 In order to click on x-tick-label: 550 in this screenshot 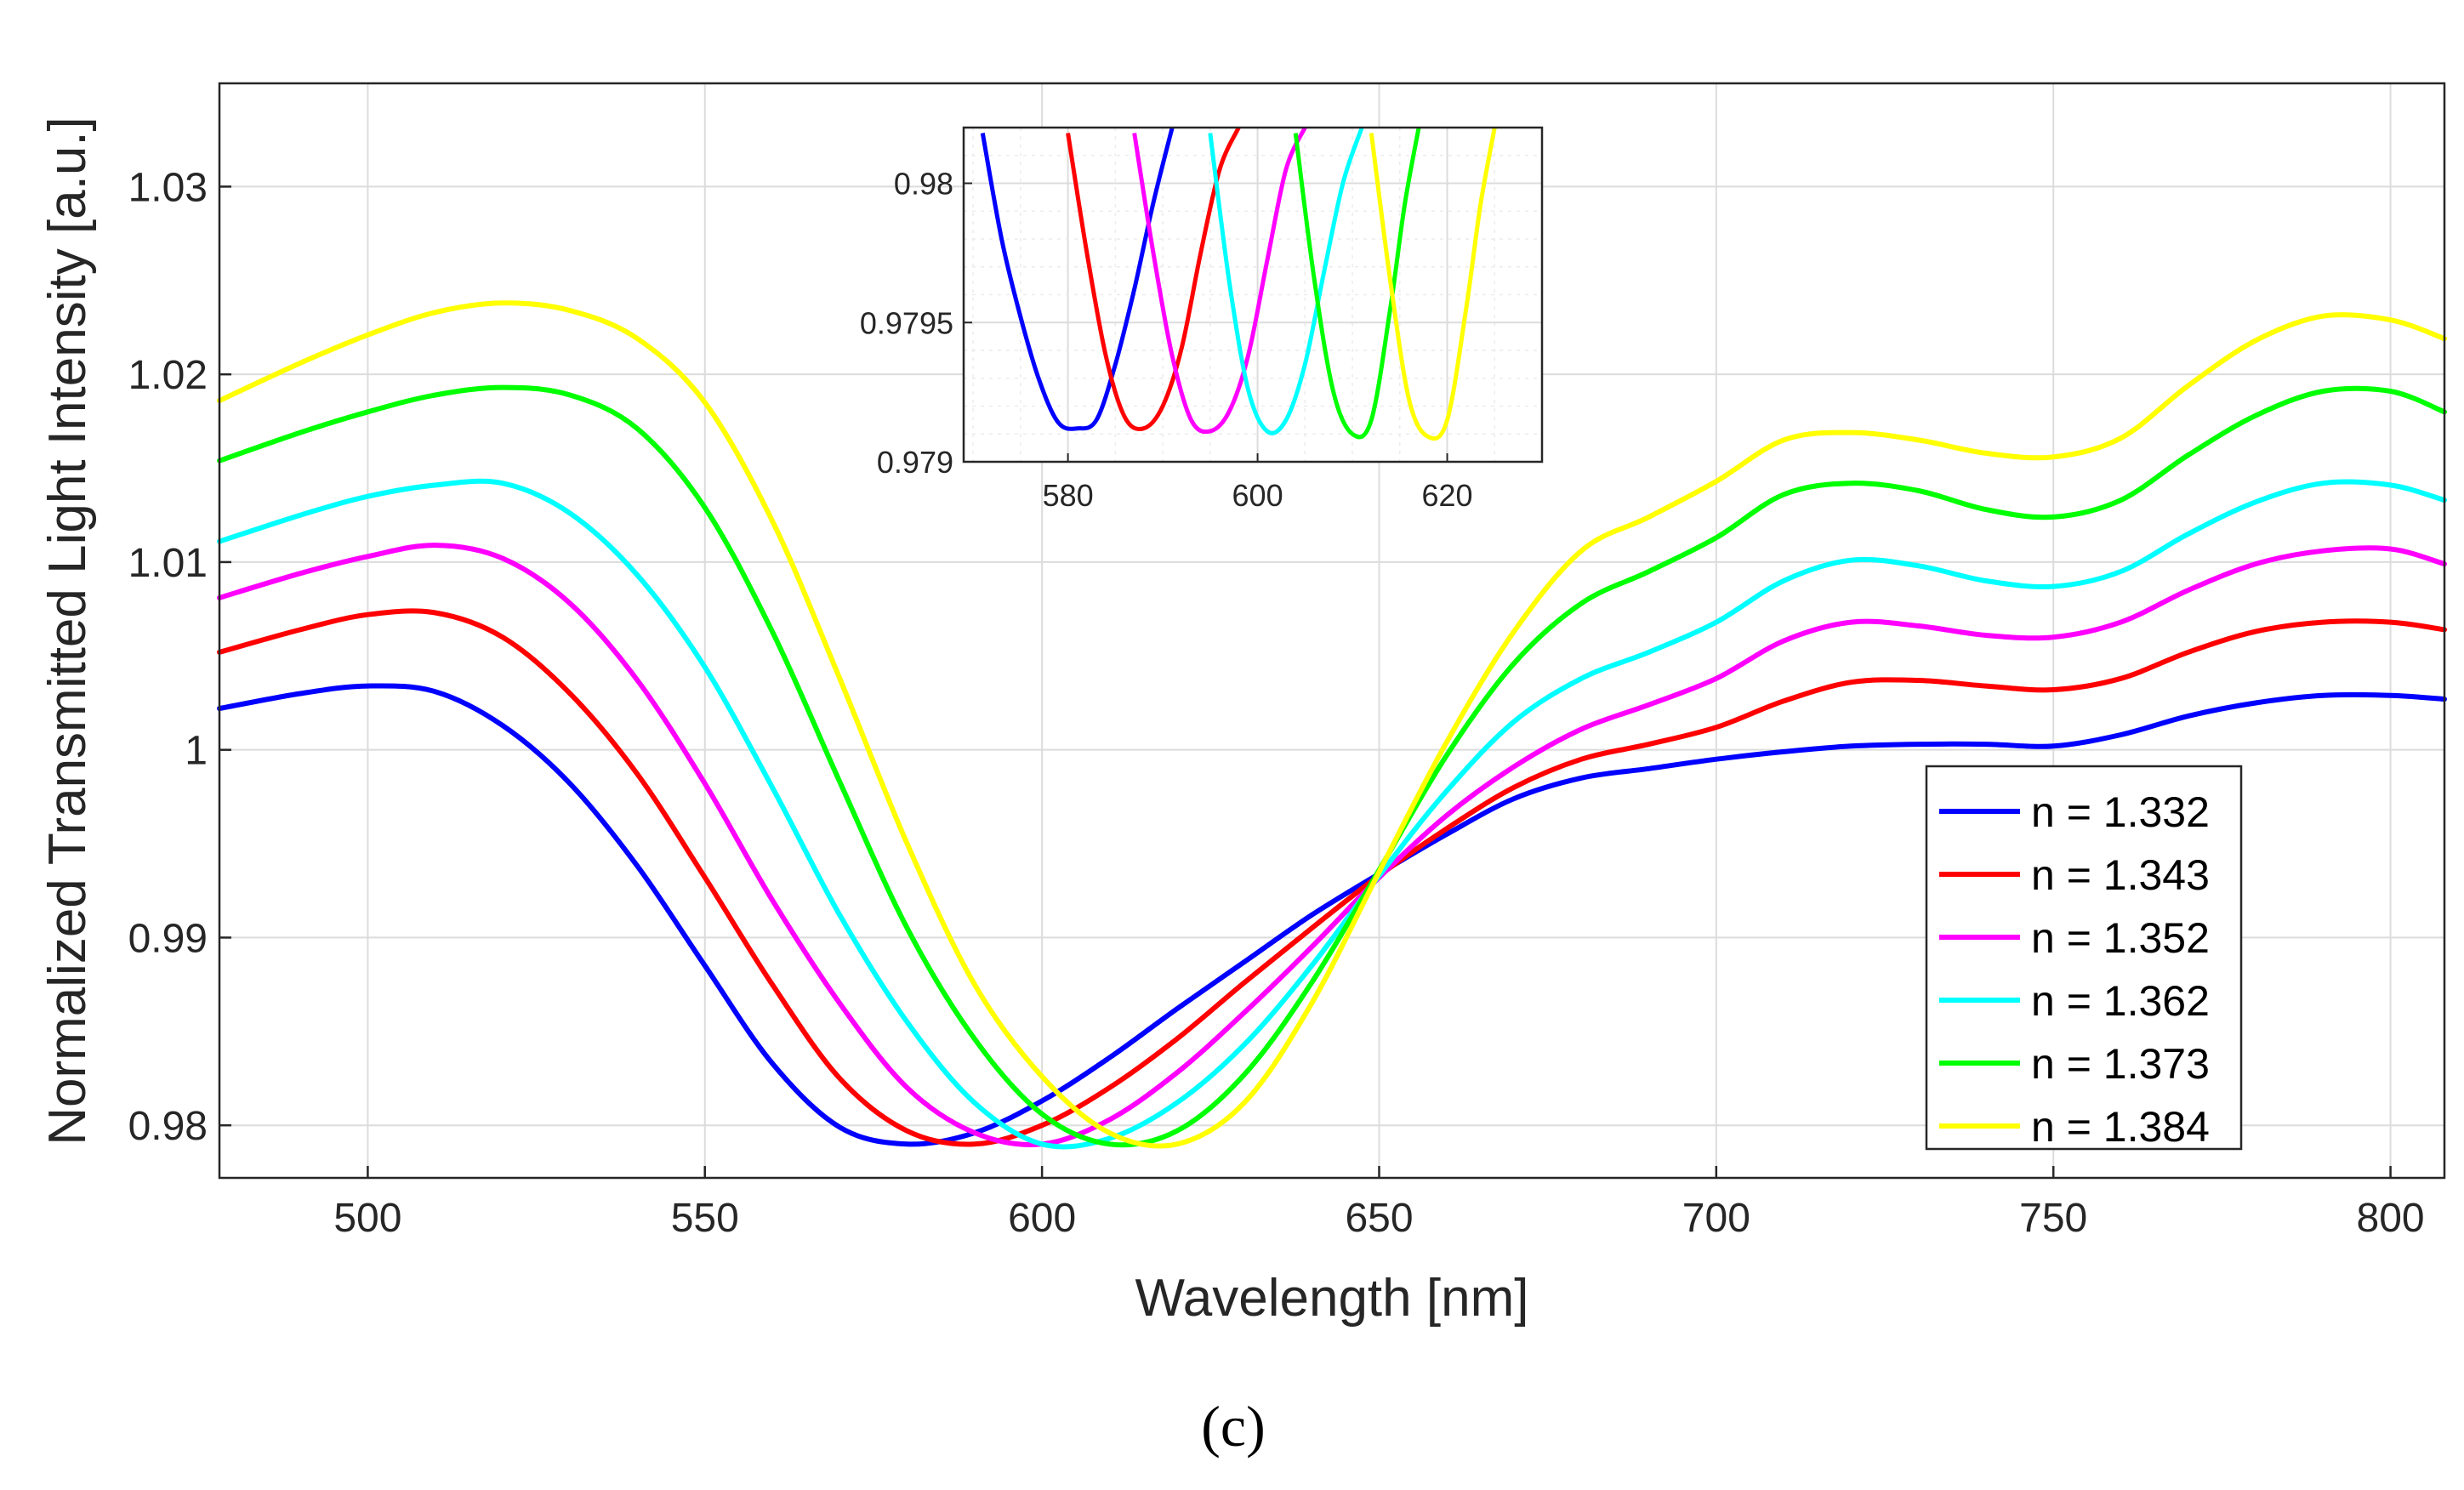, I will do `click(705, 1218)`.